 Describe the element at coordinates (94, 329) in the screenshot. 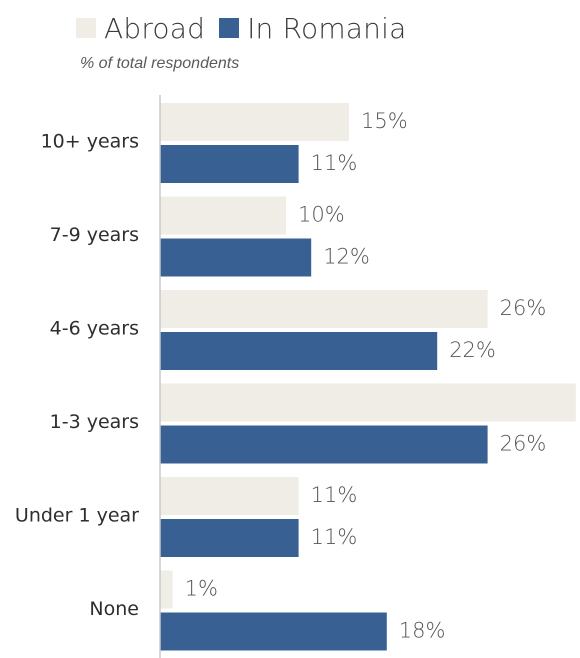

I see `category-label-4-6-years: 4-6 years` at that location.